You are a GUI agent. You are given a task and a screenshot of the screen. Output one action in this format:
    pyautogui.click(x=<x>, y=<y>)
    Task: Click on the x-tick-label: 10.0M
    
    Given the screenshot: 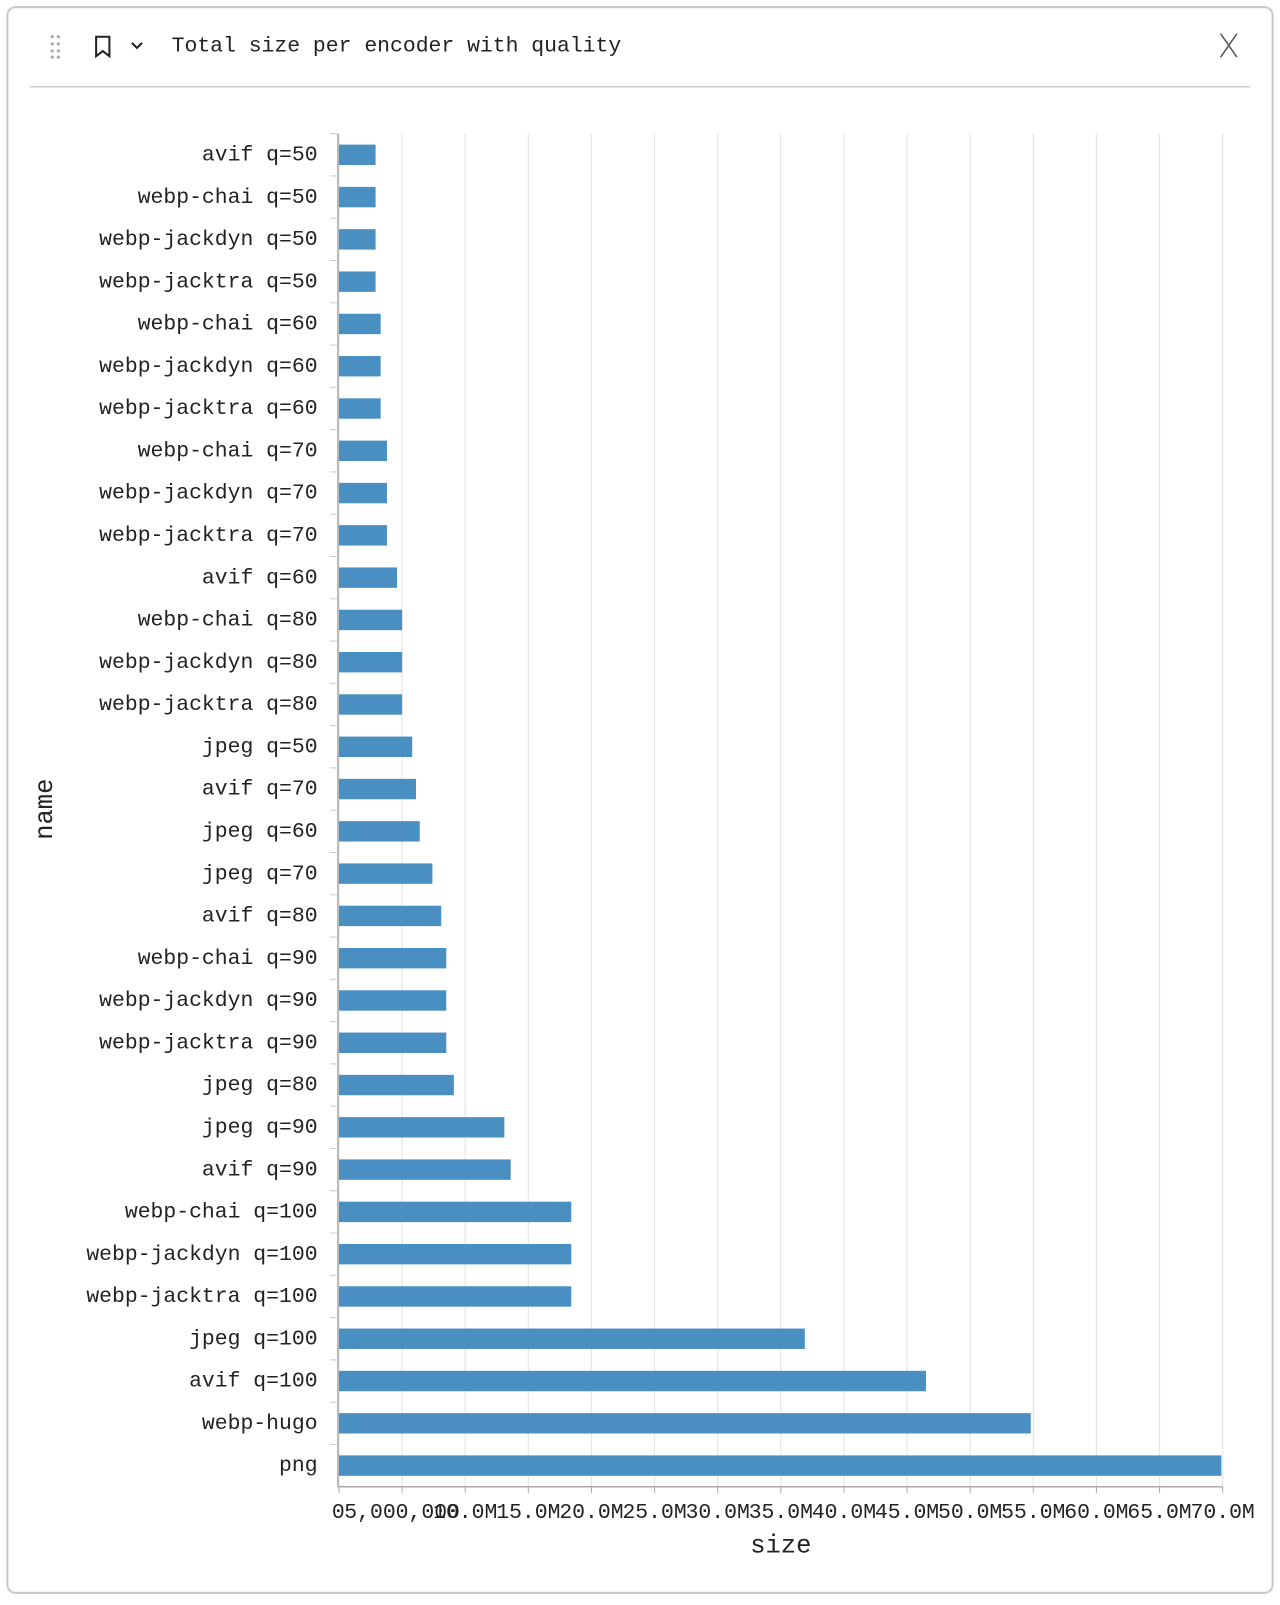 What is the action you would take?
    pyautogui.click(x=465, y=1513)
    